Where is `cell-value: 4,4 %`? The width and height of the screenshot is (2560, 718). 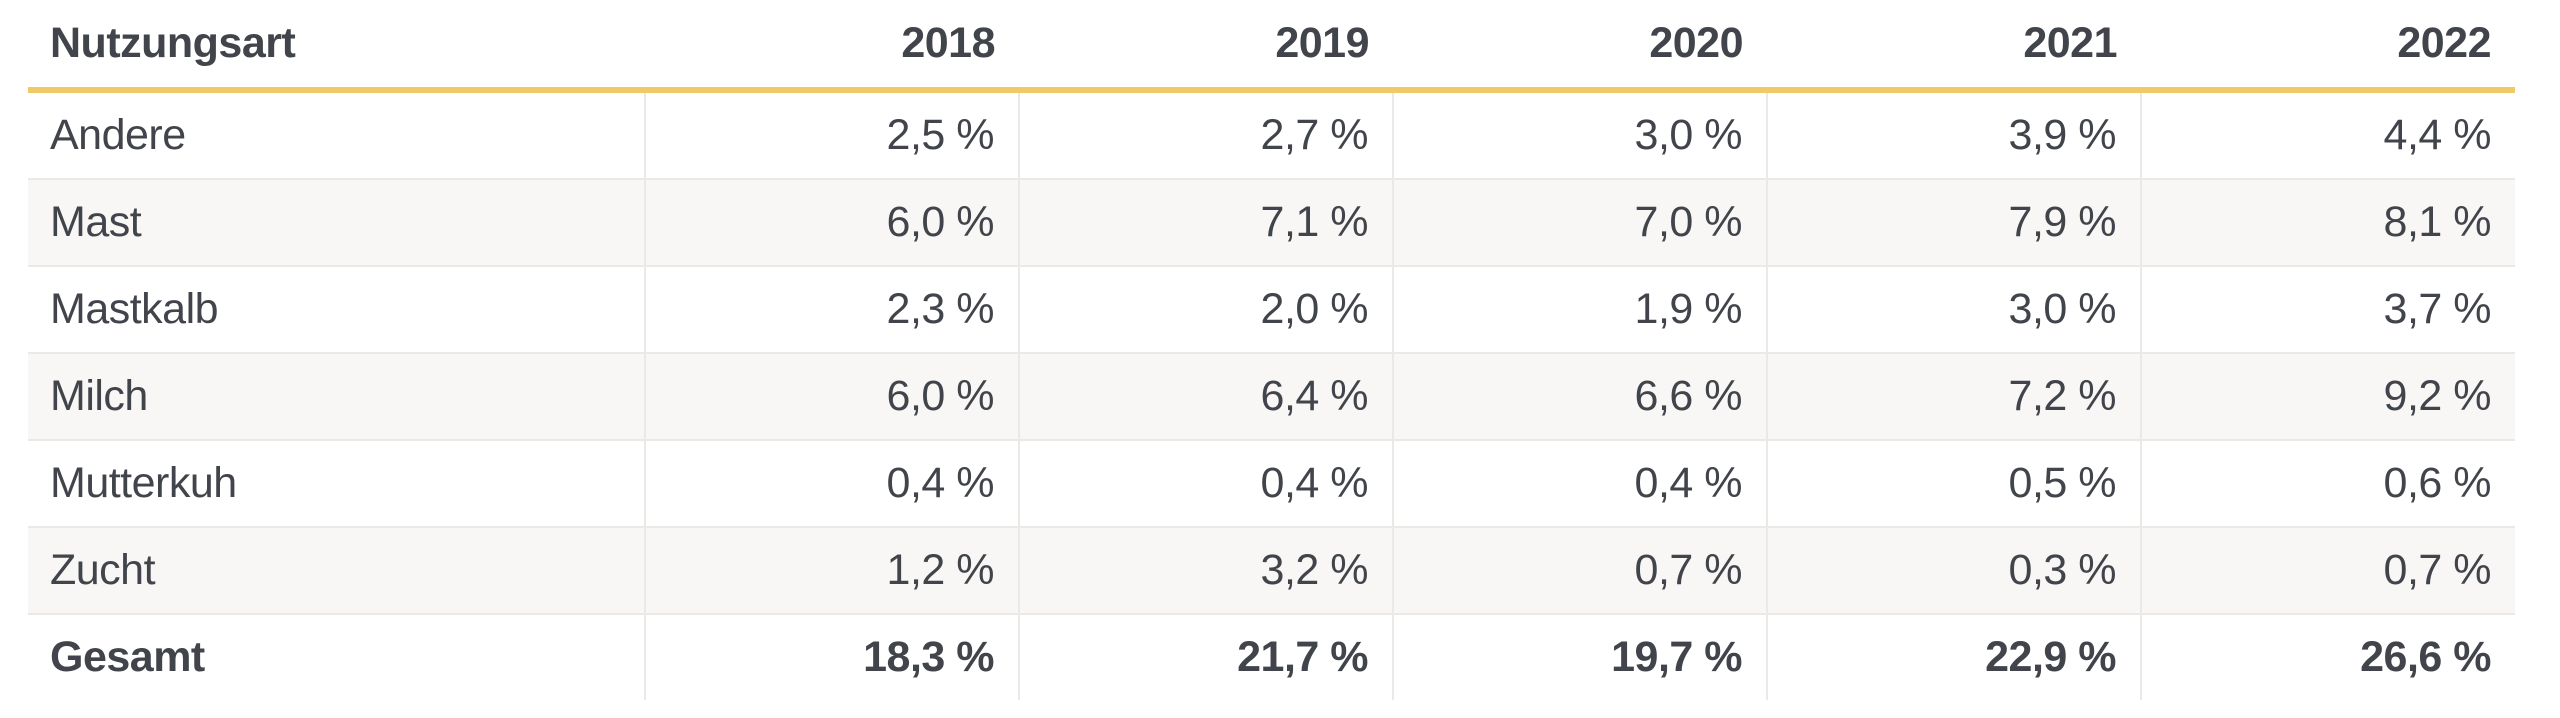
cell-value: 4,4 % is located at coordinates (2327, 134).